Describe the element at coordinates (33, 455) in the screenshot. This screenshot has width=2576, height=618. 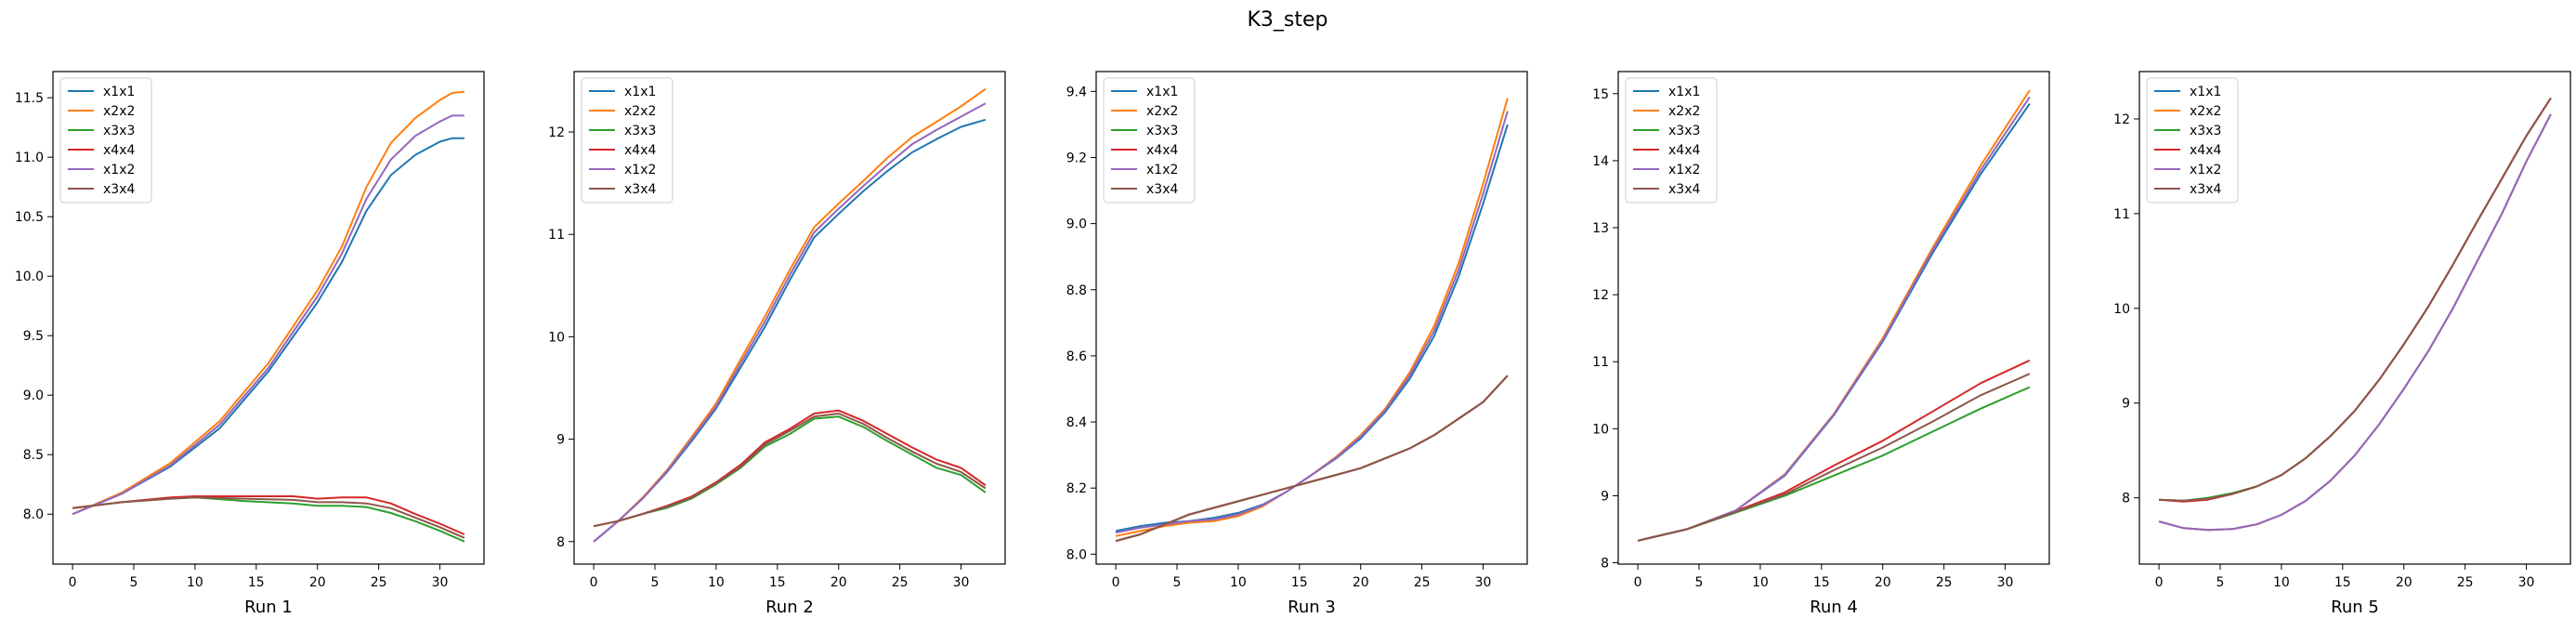
I see `y-tick-label: 8.5` at that location.